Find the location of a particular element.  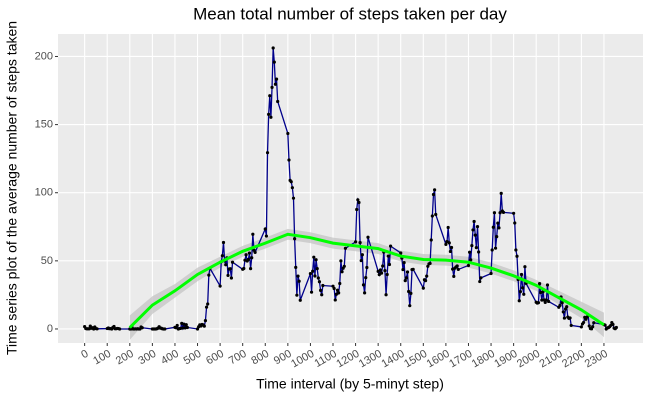

y-tick-label: 50 is located at coordinates (47, 261).